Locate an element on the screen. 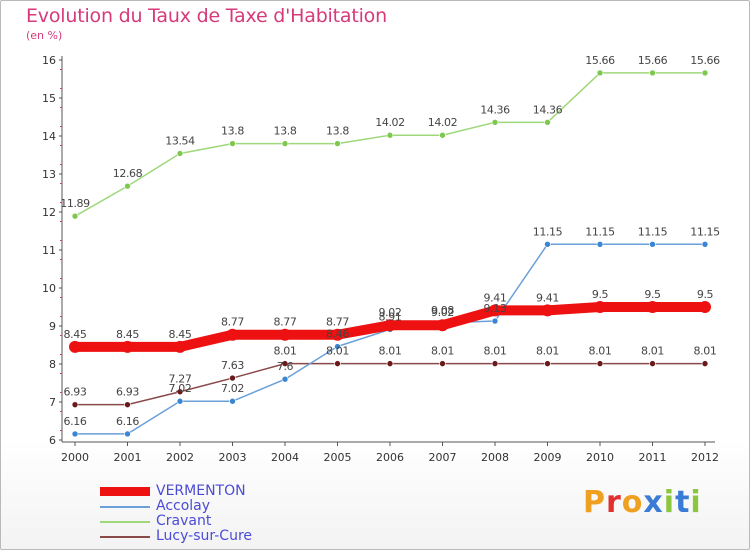 The width and height of the screenshot is (750, 550). y-tick-label: 10 is located at coordinates (49, 288).